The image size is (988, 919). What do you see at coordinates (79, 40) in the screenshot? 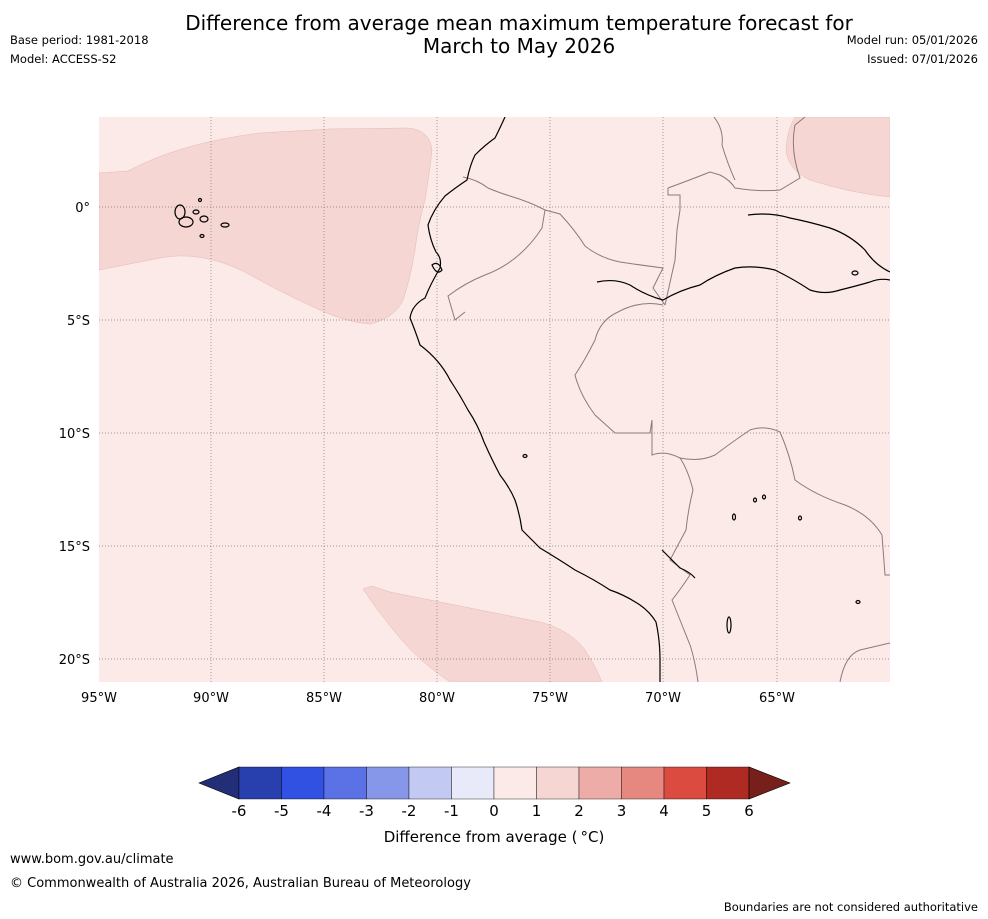
I see `base-period: Base period: 1981-2018` at bounding box center [79, 40].